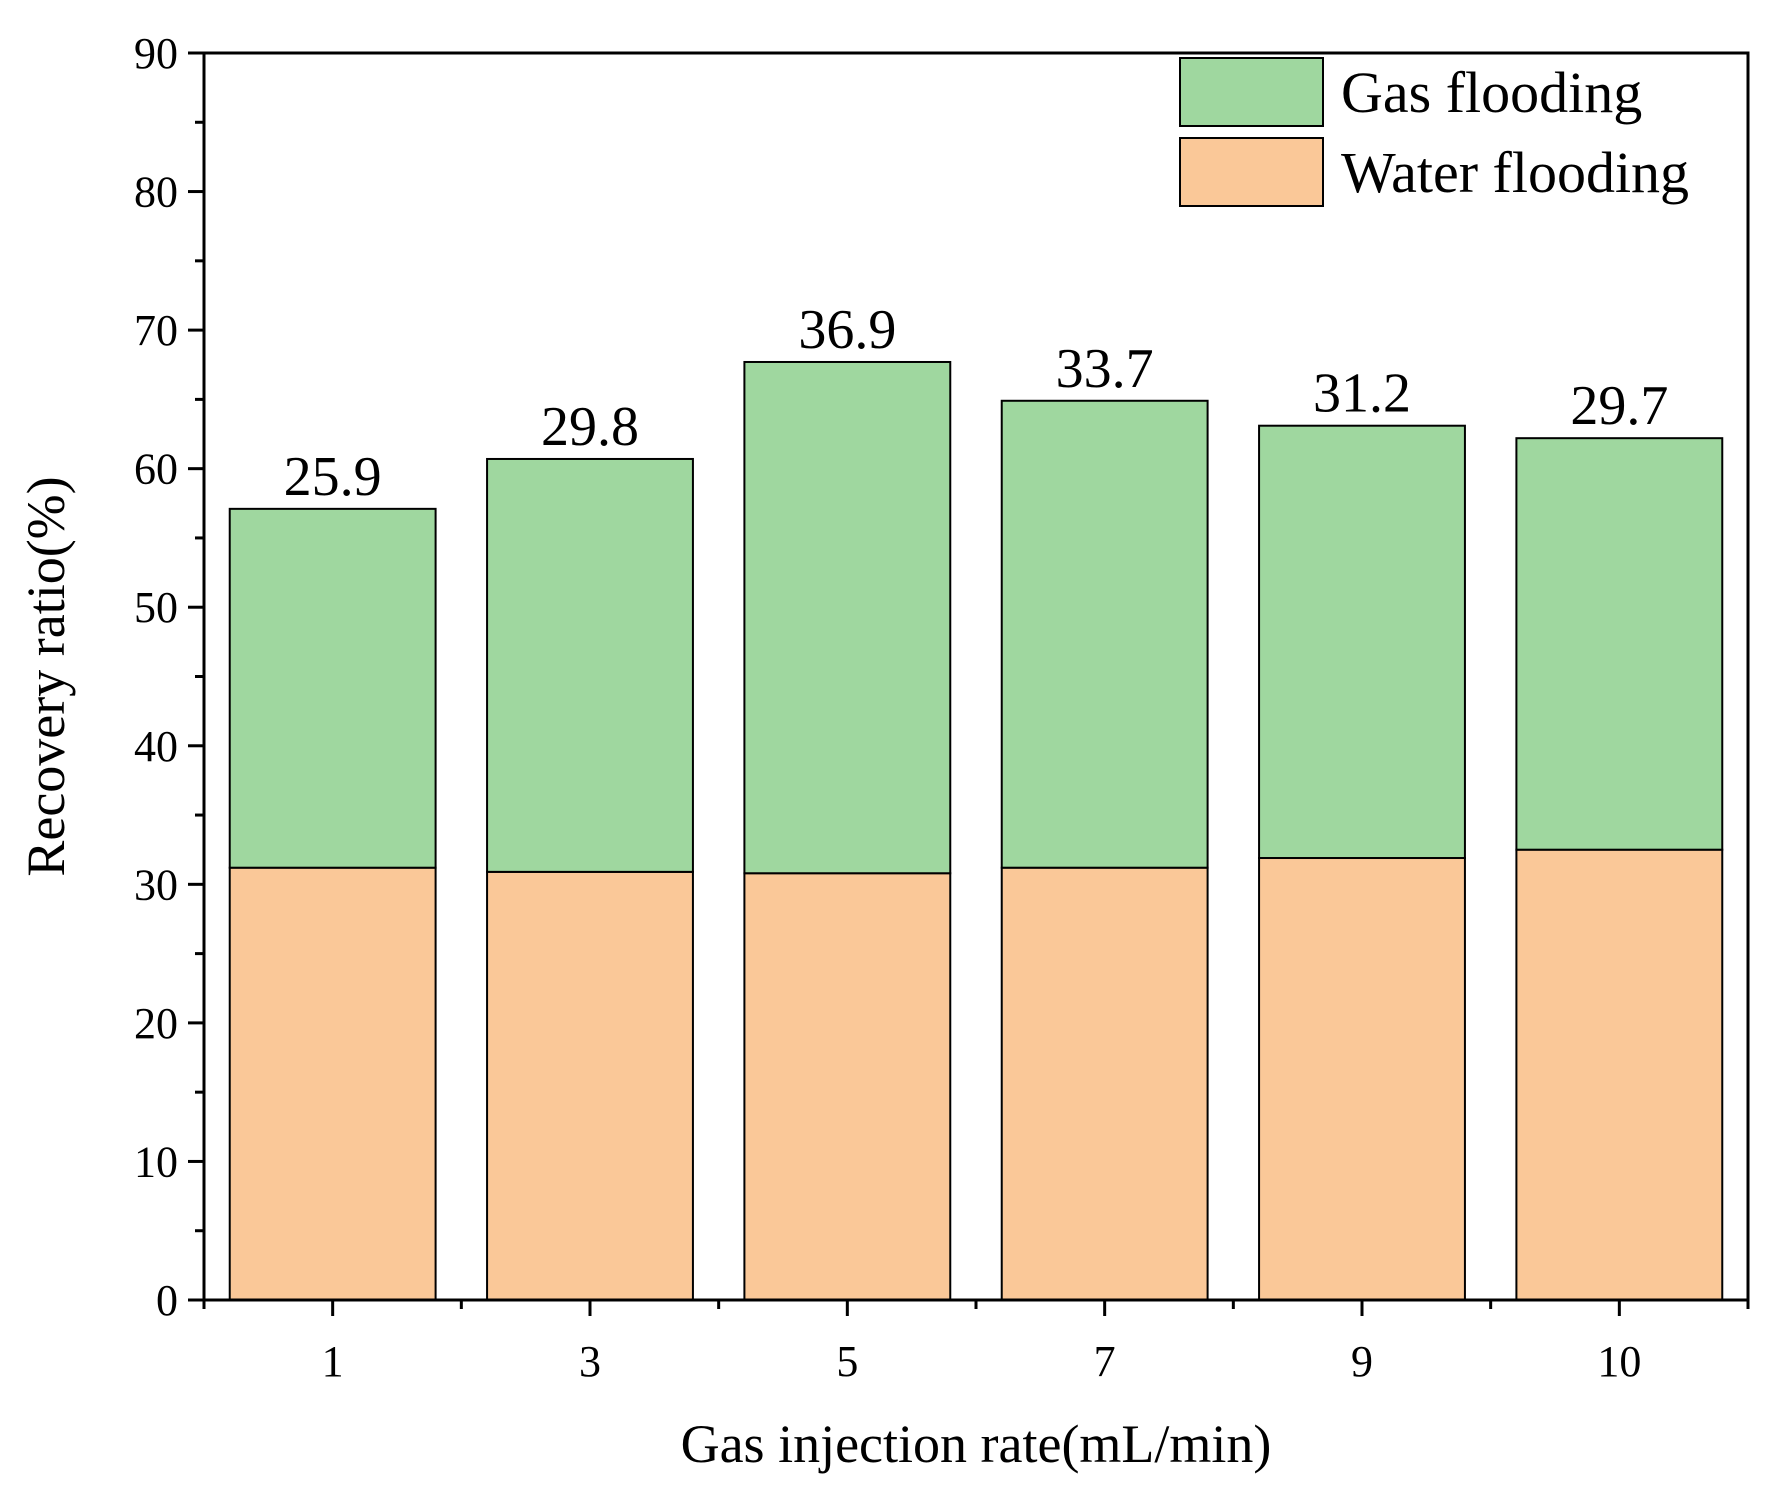 The image size is (1772, 1505). Describe the element at coordinates (1105, 369) in the screenshot. I see `data-label-7: 33.7` at that location.